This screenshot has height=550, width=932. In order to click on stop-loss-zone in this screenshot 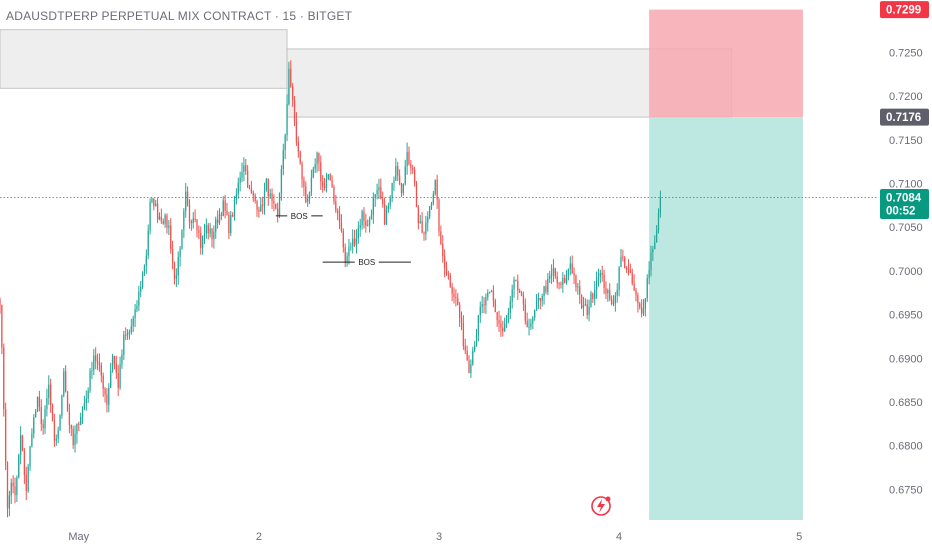, I will do `click(726, 63)`.